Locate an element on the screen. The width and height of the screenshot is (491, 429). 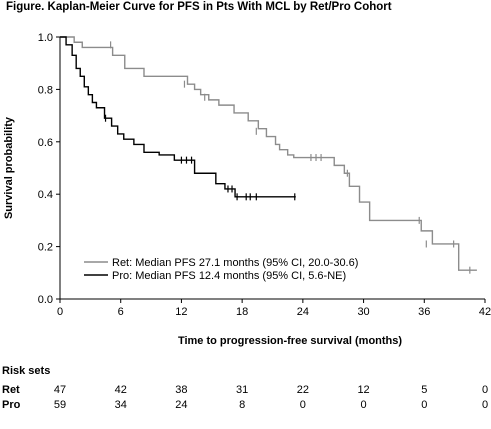
x-tick-label: 30 is located at coordinates (363, 312).